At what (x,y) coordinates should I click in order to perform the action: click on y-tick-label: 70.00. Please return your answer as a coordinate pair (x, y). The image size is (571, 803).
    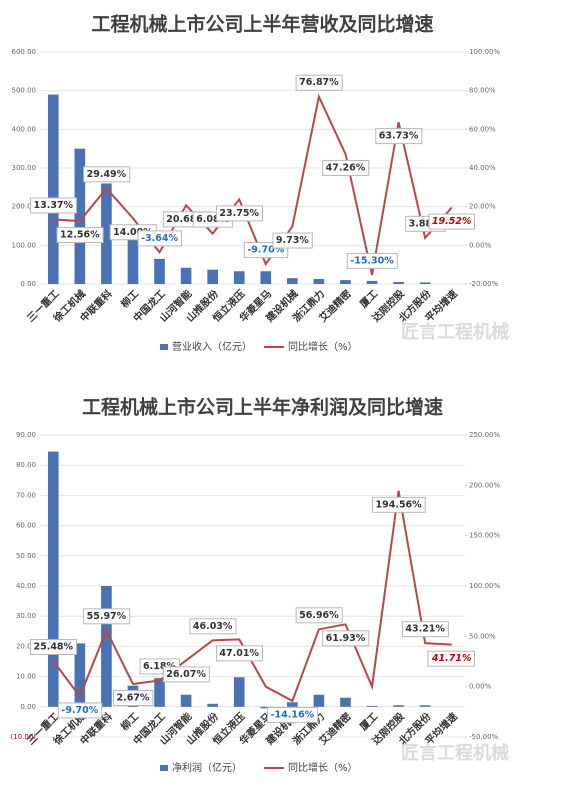
    Looking at the image, I should click on (26, 495).